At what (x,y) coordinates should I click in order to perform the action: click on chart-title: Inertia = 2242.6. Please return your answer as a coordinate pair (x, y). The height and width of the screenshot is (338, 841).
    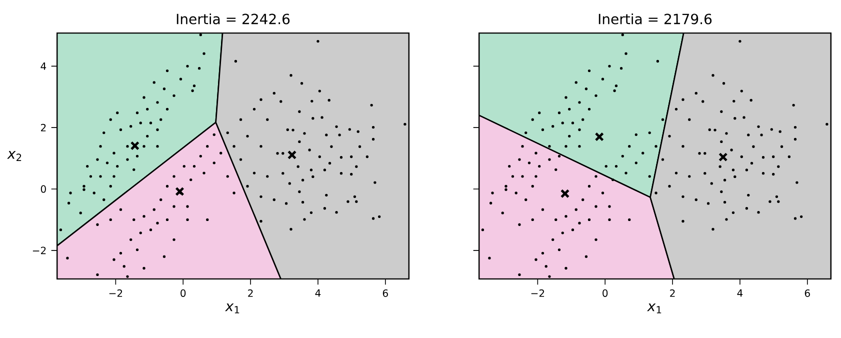
    Looking at the image, I should click on (233, 18).